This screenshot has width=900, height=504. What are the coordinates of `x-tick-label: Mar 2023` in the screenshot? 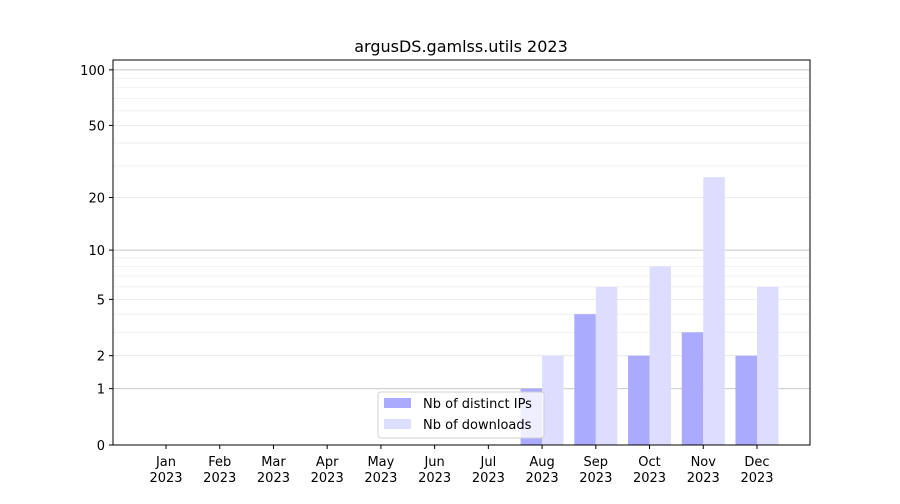 It's located at (273, 470).